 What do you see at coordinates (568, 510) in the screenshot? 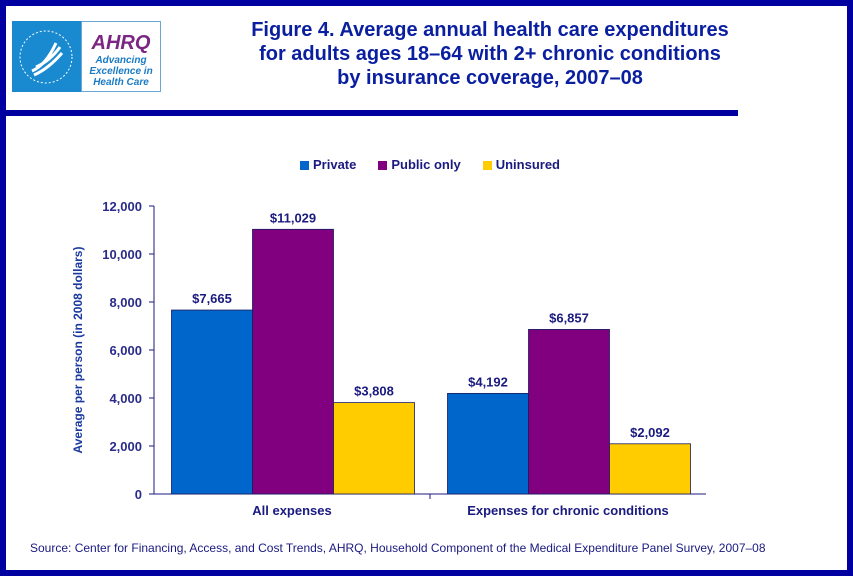
I see `x-category-label: Expenses for chronic conditions` at bounding box center [568, 510].